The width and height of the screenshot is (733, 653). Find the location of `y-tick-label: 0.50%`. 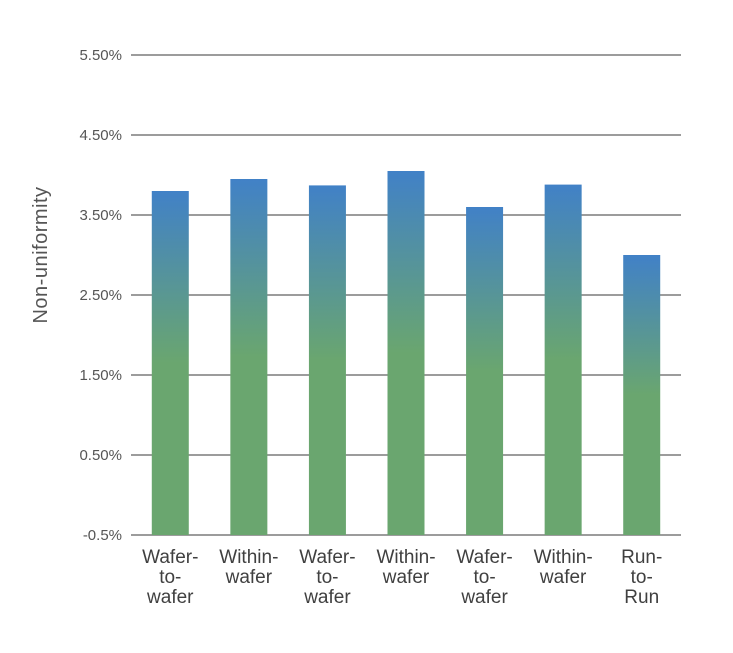

y-tick-label: 0.50% is located at coordinates (100, 455).